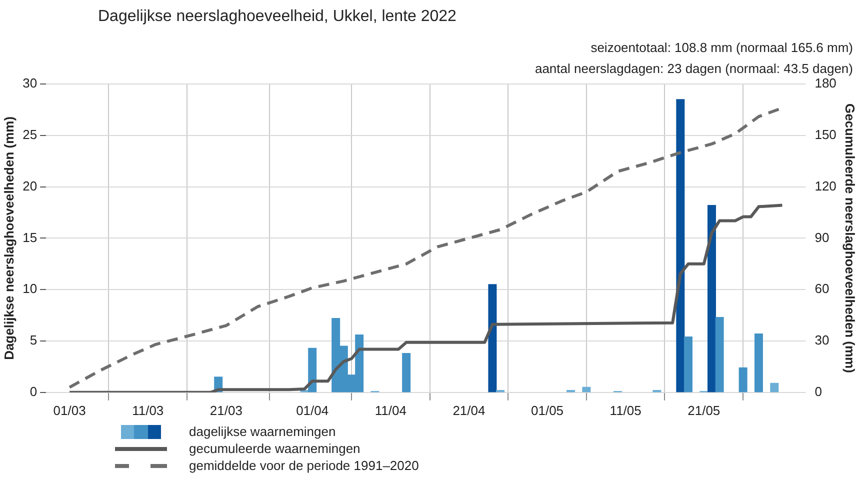 This screenshot has height=502, width=859. I want to click on x-tick-label: 01/03, so click(69, 410).